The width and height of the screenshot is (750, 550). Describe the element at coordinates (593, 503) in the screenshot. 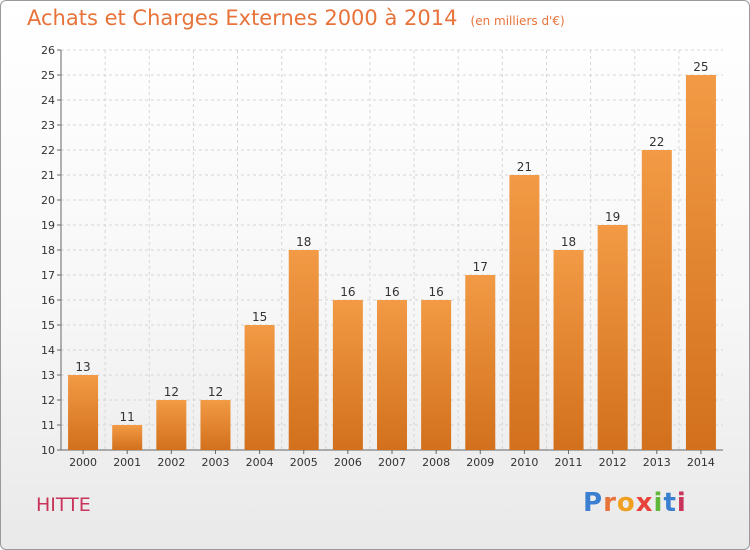

I see `logo-letter: P` at that location.